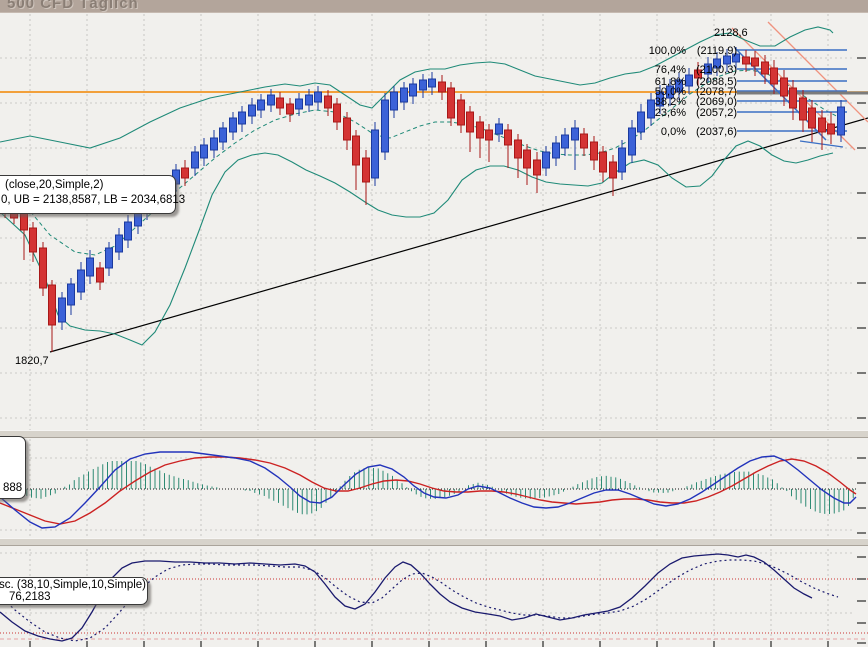 The image size is (868, 647). What do you see at coordinates (817, 72) in the screenshot?
I see `salmon-channel-line` at bounding box center [817, 72].